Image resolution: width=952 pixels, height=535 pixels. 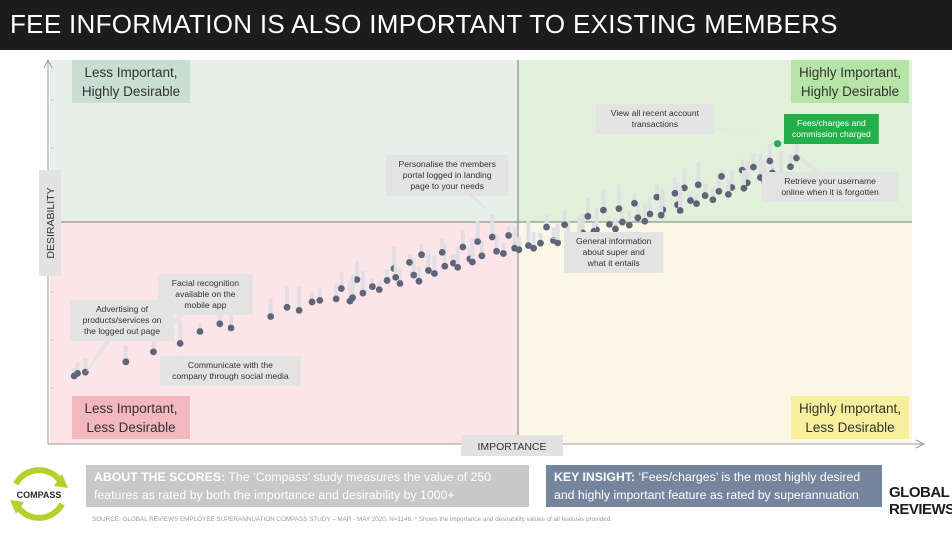 I want to click on global-reviews-logo: GLOBAL REVIEWS, so click(x=920, y=506).